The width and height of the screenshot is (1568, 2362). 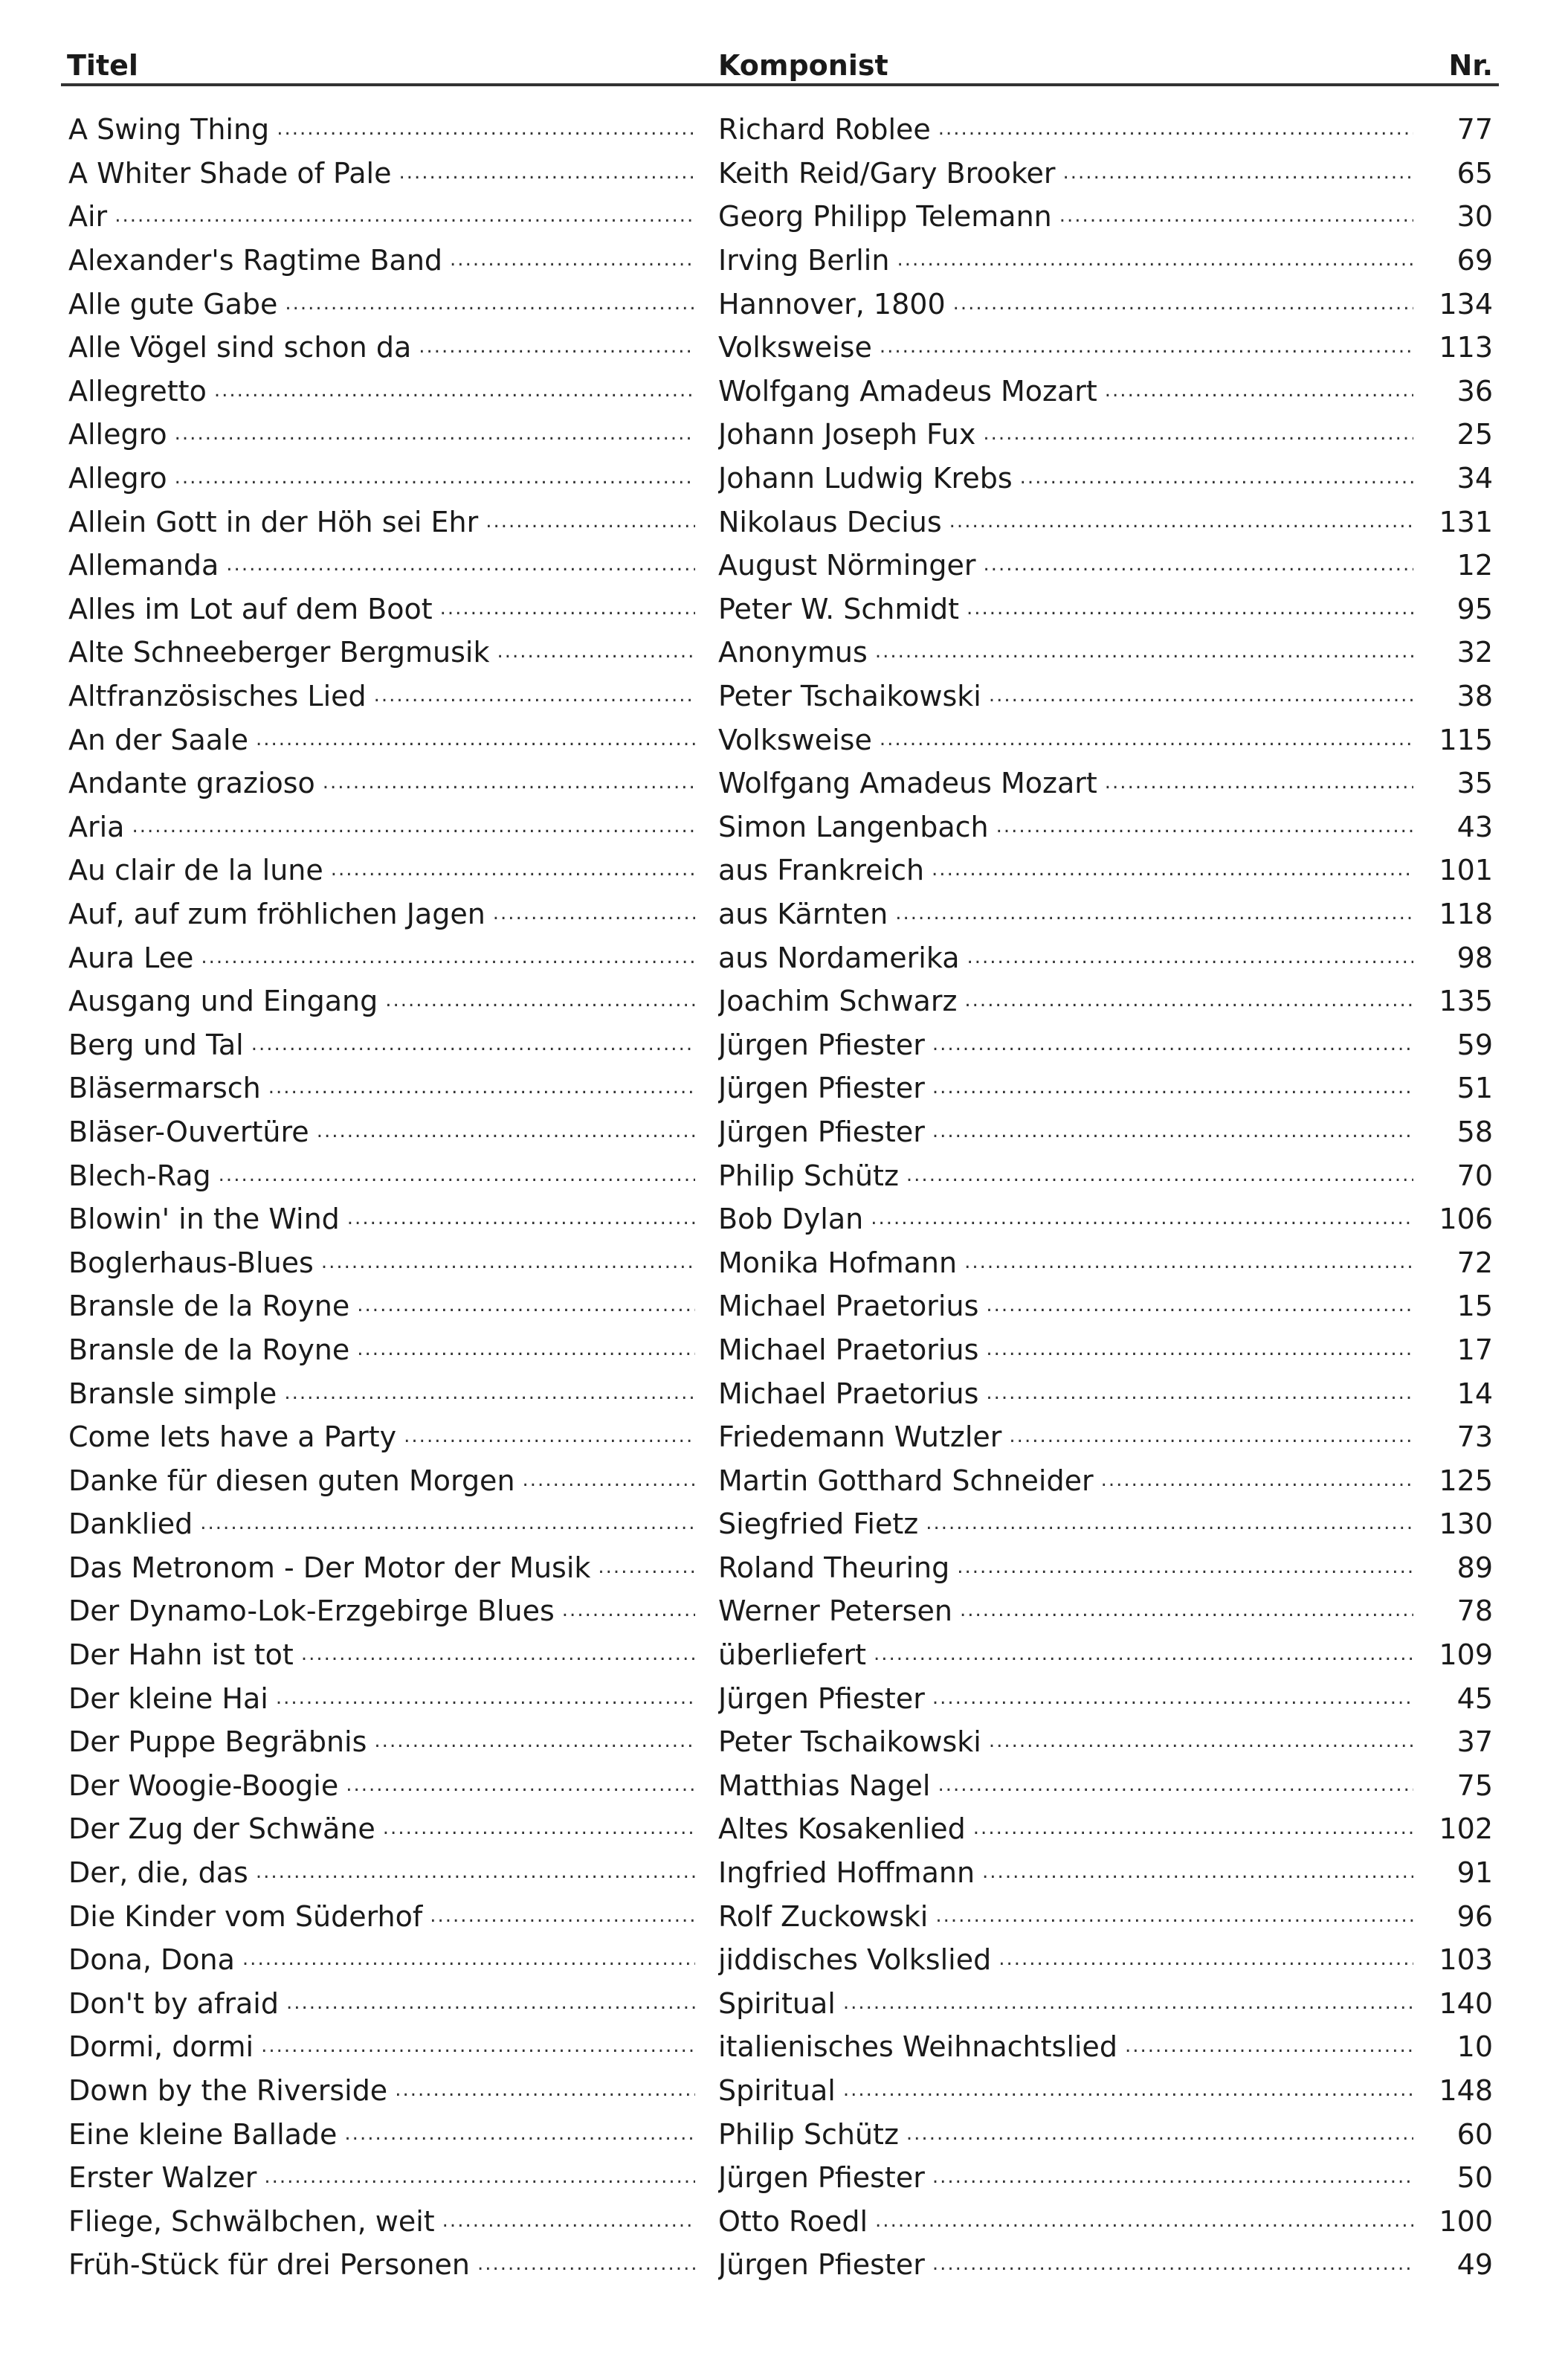 What do you see at coordinates (838, 608) in the screenshot?
I see `composer: Peter W. Schmidt` at bounding box center [838, 608].